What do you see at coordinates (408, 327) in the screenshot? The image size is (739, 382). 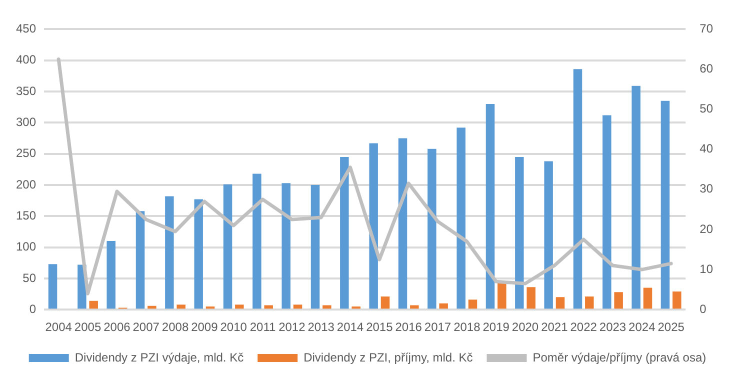 I see `x-tick-label: 2016` at bounding box center [408, 327].